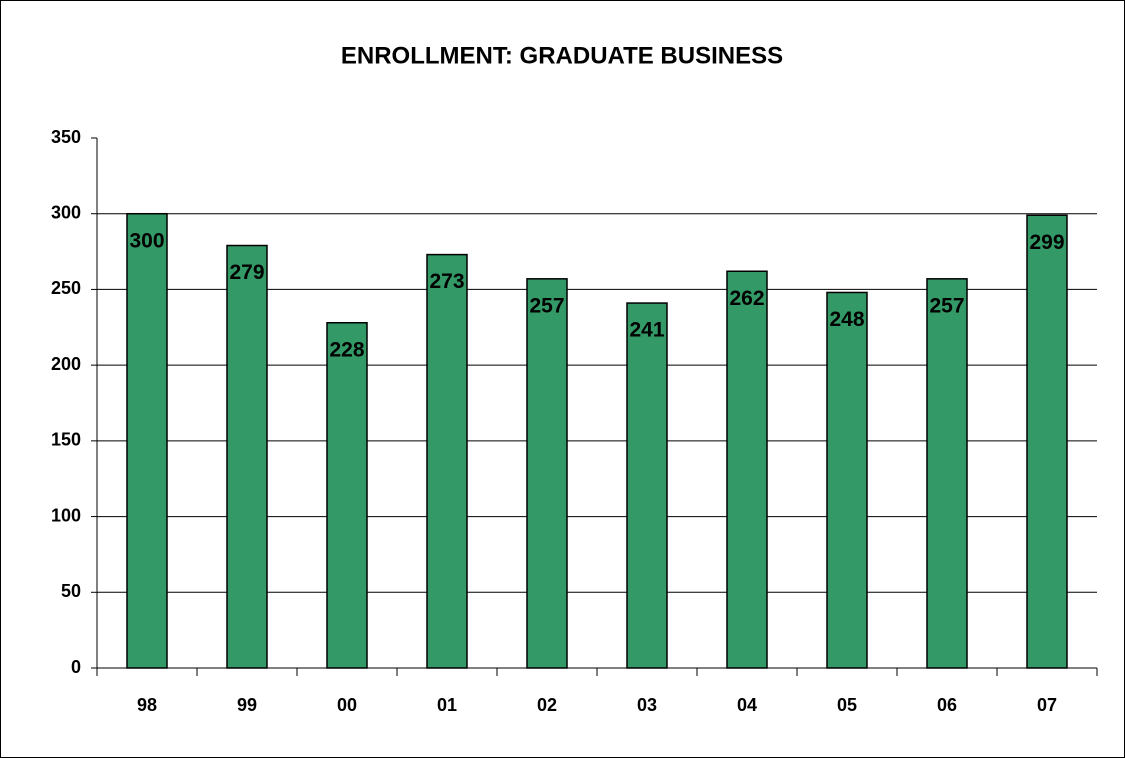 This screenshot has height=758, width=1125. What do you see at coordinates (66, 137) in the screenshot?
I see `y-tick-label: 350` at bounding box center [66, 137].